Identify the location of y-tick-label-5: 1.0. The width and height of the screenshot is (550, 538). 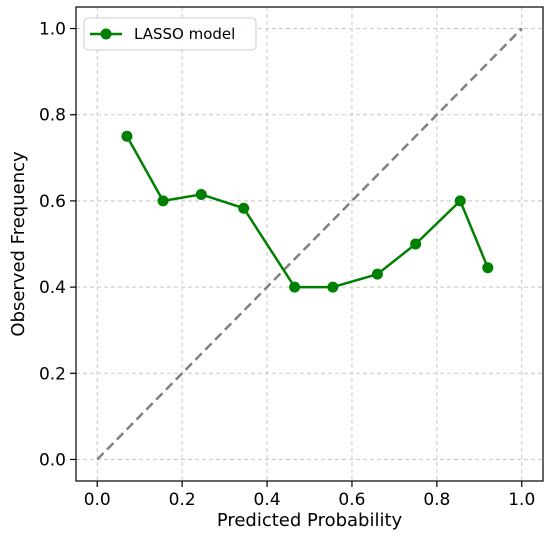
(52, 30).